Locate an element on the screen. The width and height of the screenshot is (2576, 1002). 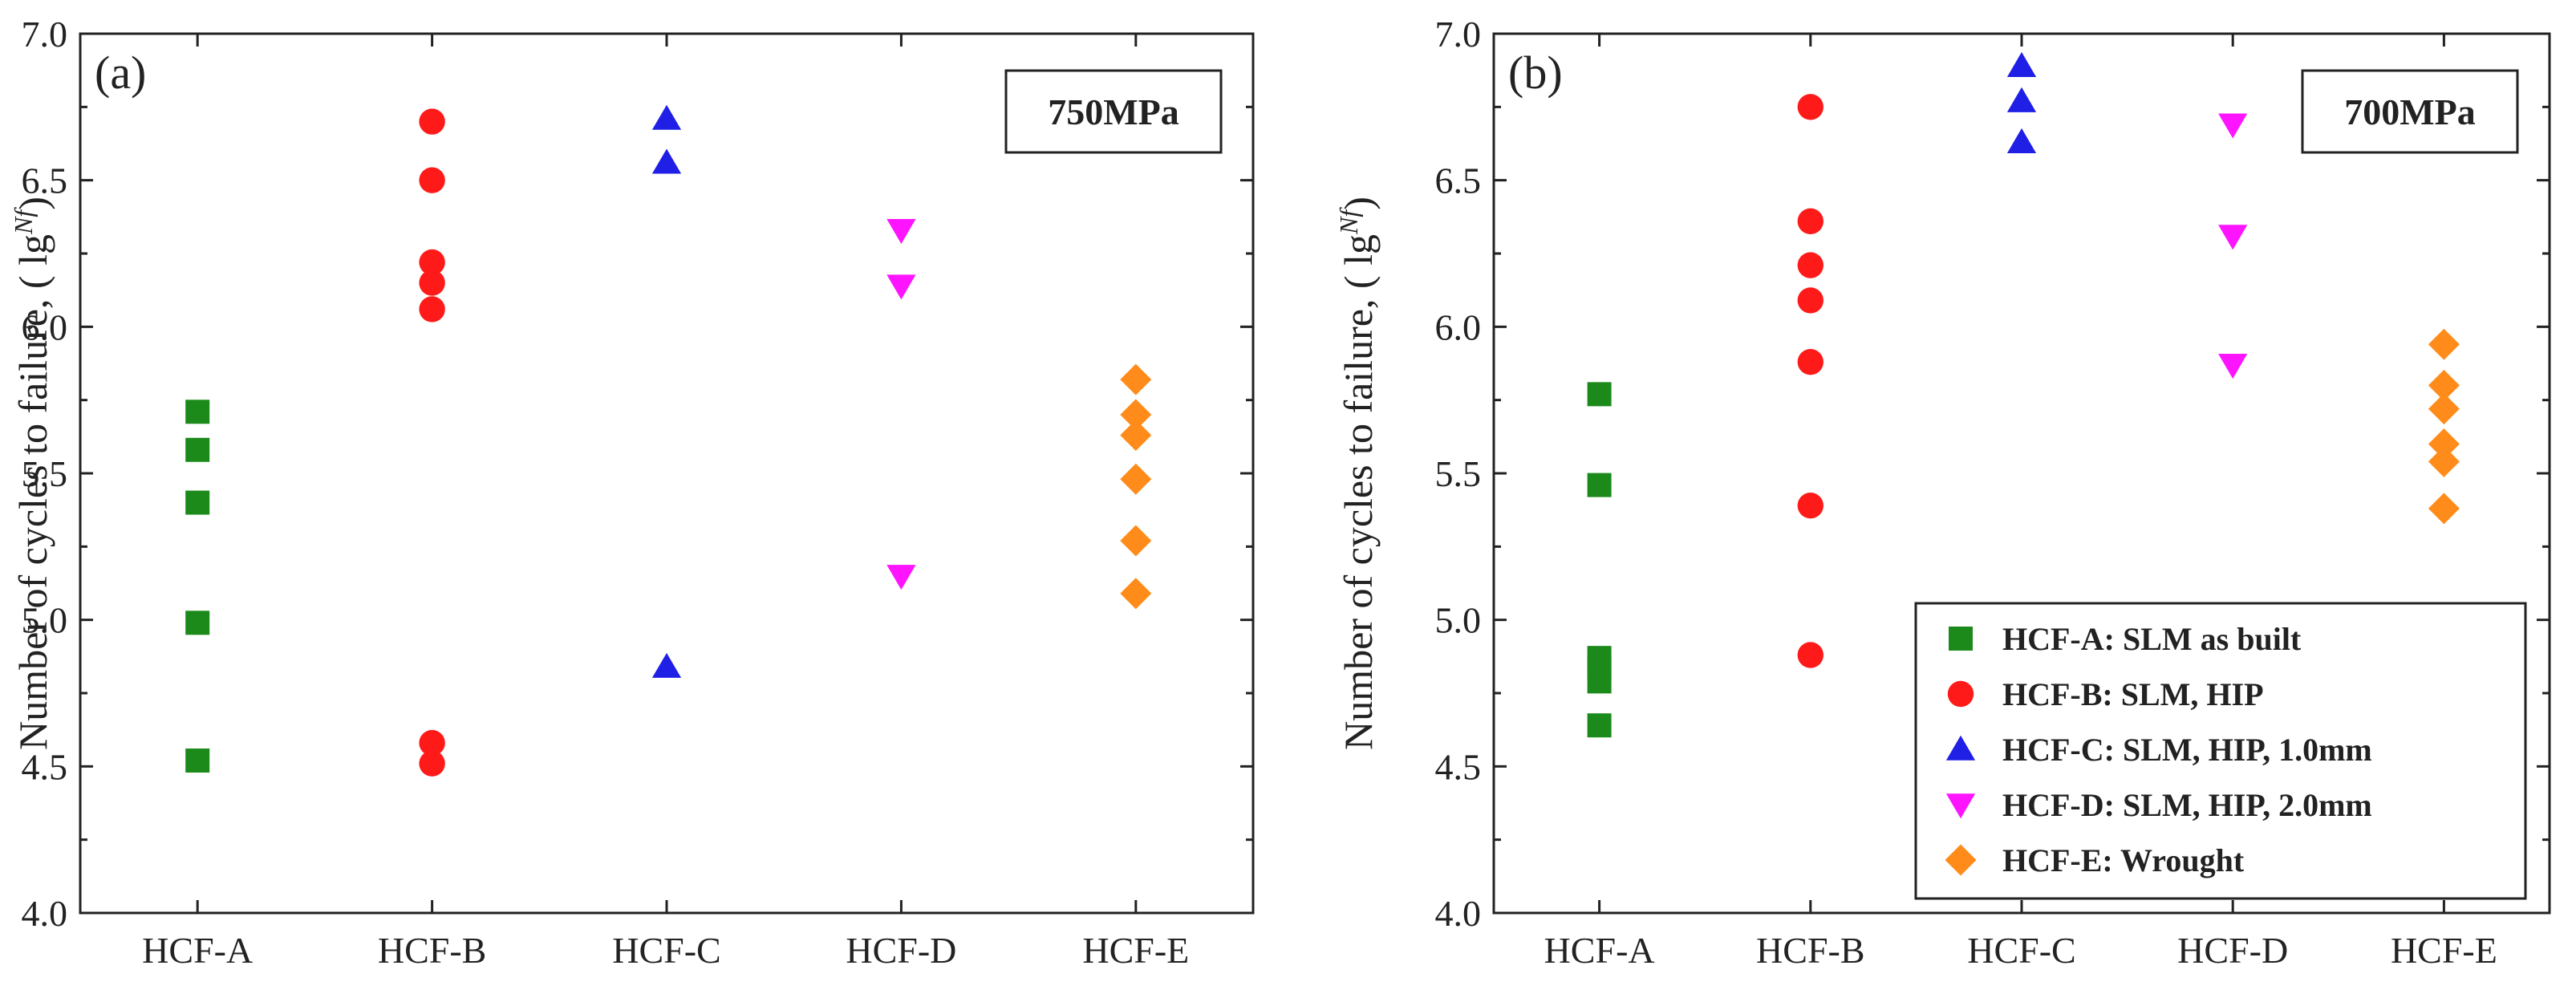
legend-label: HCF-C: SLM, HIP, 1.0mm is located at coordinates (2187, 750).